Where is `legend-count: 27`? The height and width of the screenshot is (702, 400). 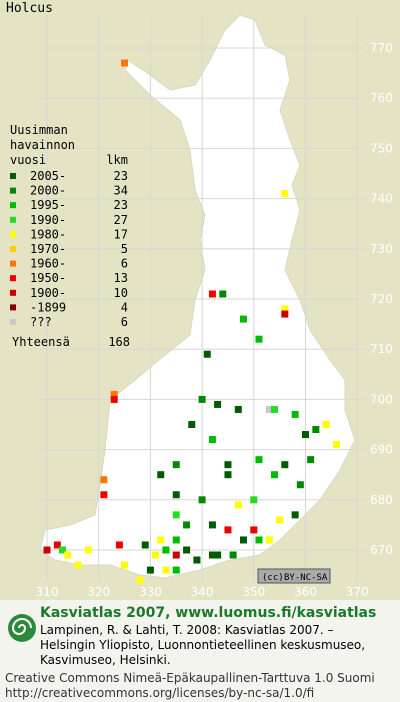 legend-count: 27 is located at coordinates (121, 220).